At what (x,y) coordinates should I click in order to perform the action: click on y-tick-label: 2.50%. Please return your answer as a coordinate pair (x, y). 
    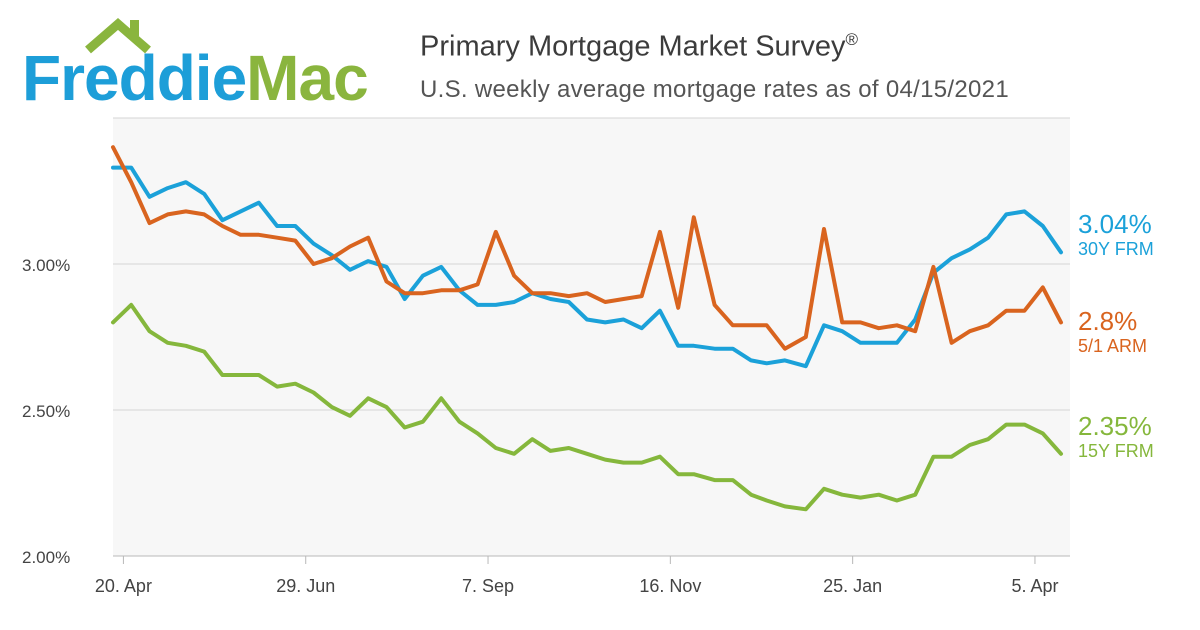
    Looking at the image, I should click on (46, 411).